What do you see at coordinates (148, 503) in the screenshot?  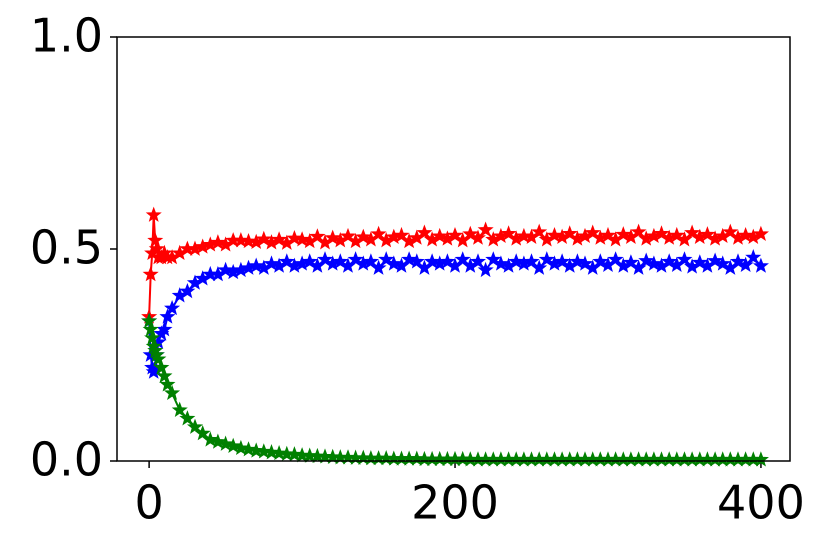 I see `x-tick-label: 0` at bounding box center [148, 503].